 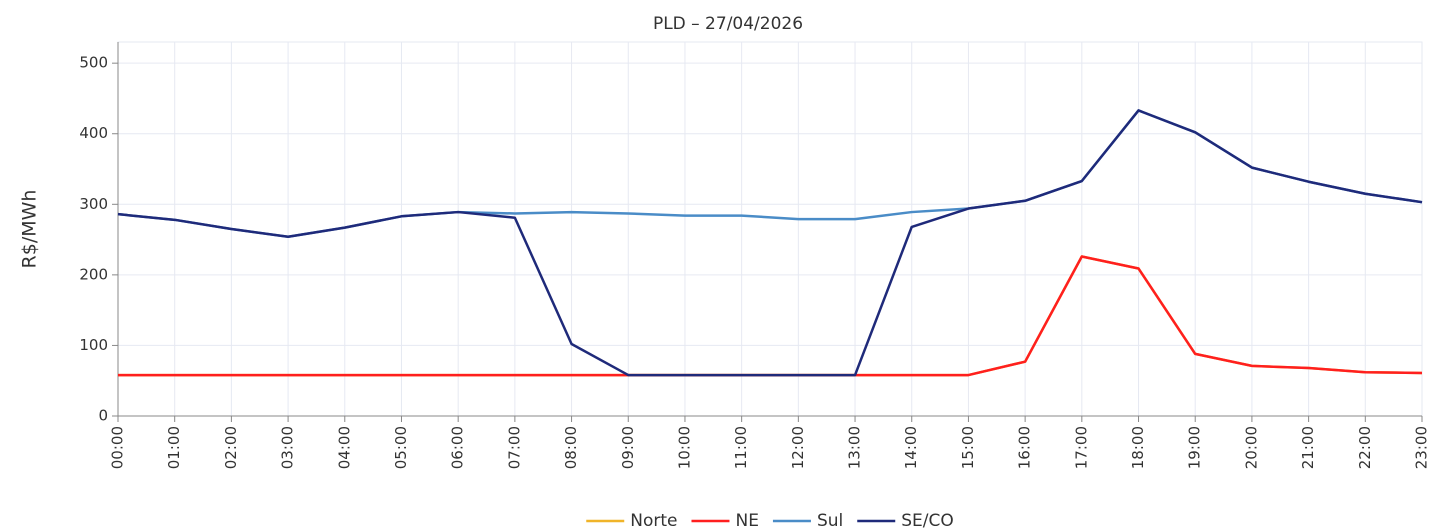 I want to click on x-tick-label: 16:00, so click(x=1025, y=447).